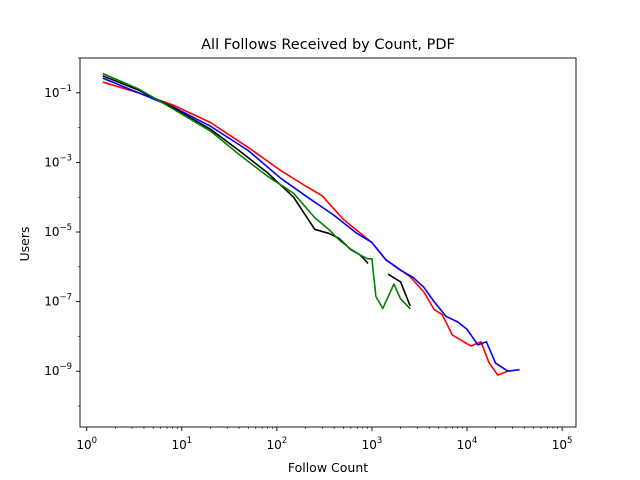 The width and height of the screenshot is (640, 480). What do you see at coordinates (86, 444) in the screenshot?
I see `x-tick-label: 10⁰` at bounding box center [86, 444].